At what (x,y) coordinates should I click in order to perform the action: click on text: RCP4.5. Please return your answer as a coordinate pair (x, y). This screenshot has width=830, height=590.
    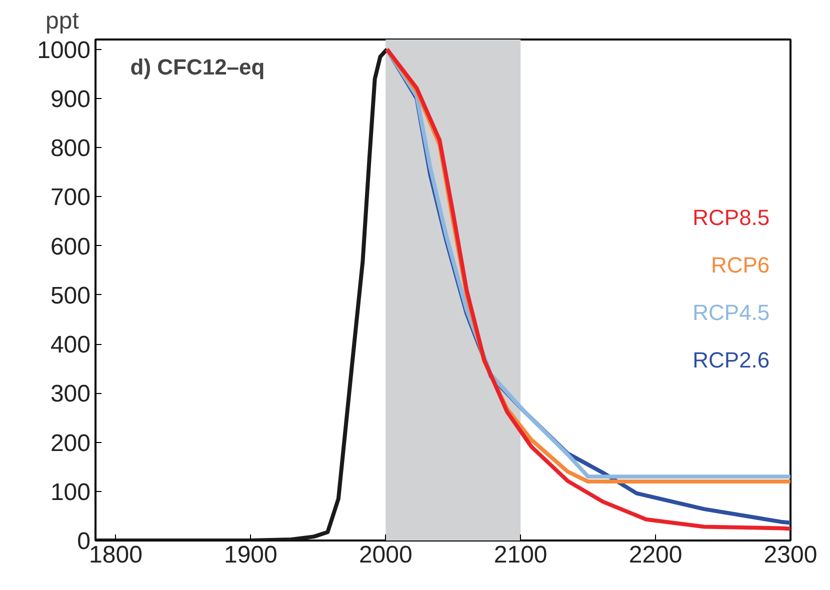
    Looking at the image, I should click on (731, 313).